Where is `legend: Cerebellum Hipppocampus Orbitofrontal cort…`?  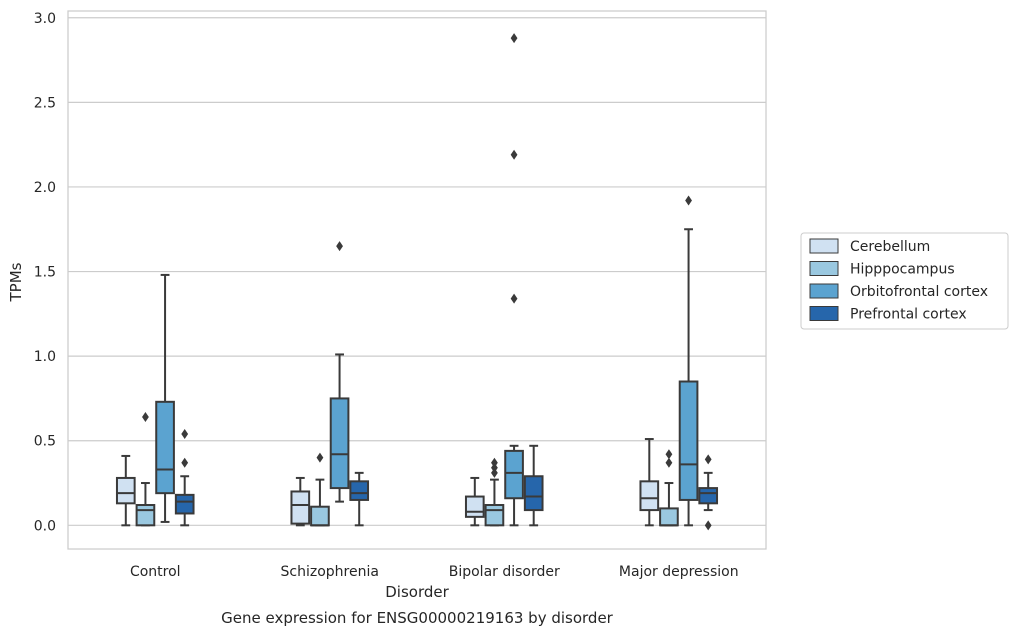
legend: Cerebellum Hipppocampus Orbitofrontal cort… is located at coordinates (904, 281).